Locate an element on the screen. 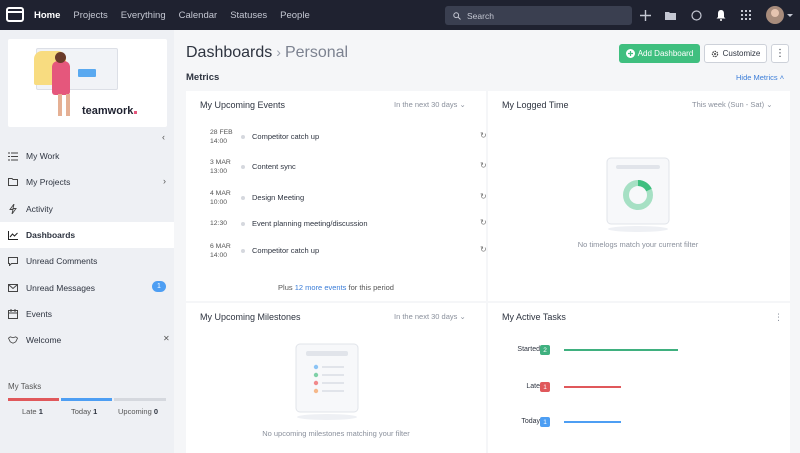 Image resolution: width=800 pixels, height=453 pixels. sidebar-item-events: Events is located at coordinates (87, 314).